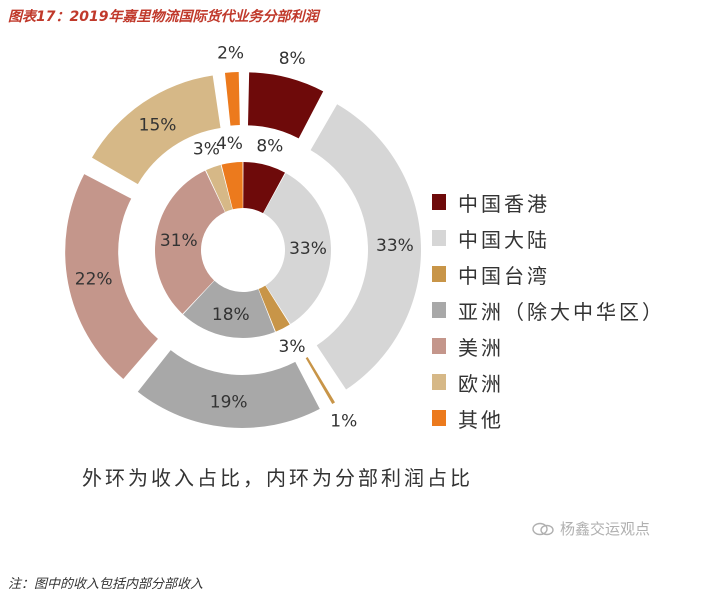  I want to click on legend-item-asia: 亚洲（除大中华区）, so click(548, 310).